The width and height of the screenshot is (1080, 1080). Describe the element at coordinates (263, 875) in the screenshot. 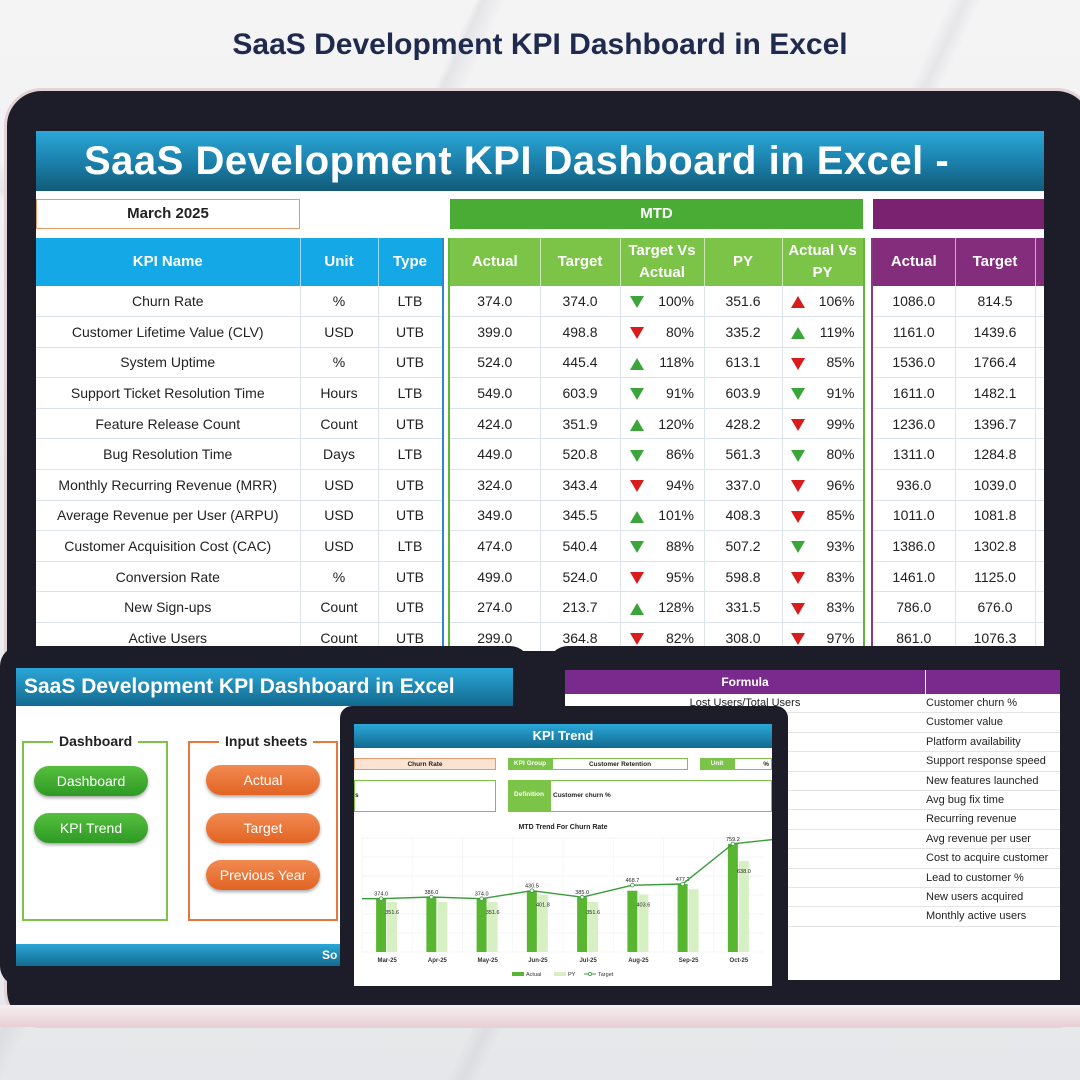

I see `previous-year-button: Previous Year` at that location.